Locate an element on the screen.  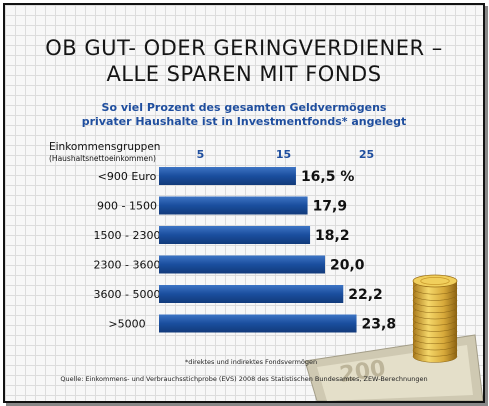
x-tick-label-1: 15 is located at coordinates (283, 154).